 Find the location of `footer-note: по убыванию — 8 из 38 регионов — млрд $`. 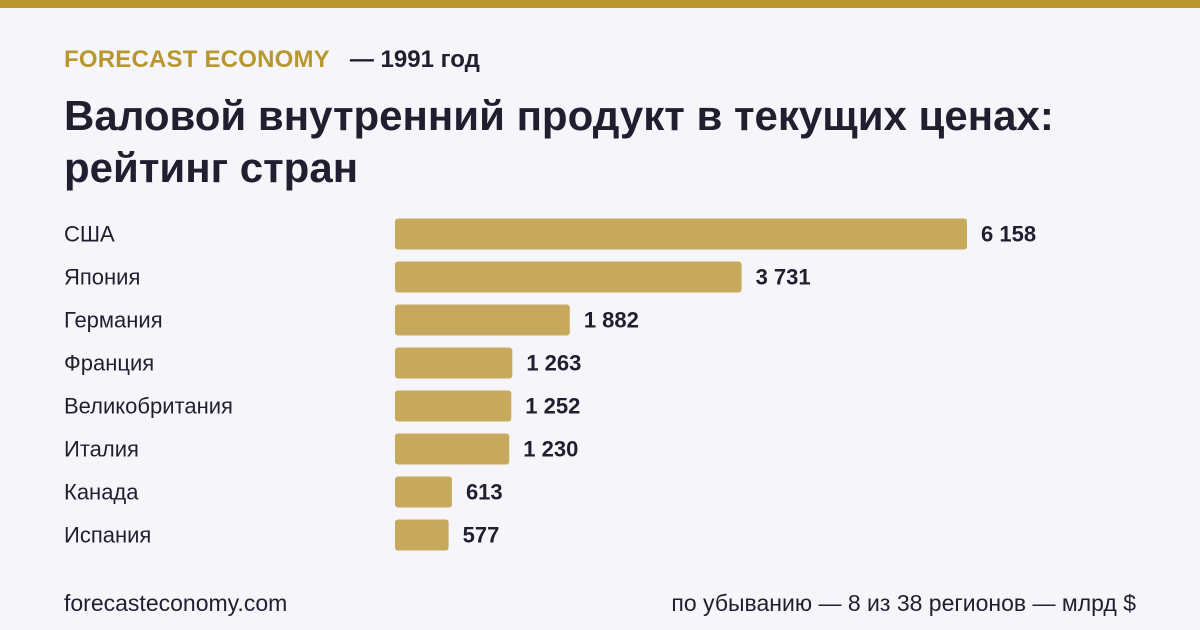

footer-note: по убыванию — 8 из 38 регионов — млрд $ is located at coordinates (903, 603).